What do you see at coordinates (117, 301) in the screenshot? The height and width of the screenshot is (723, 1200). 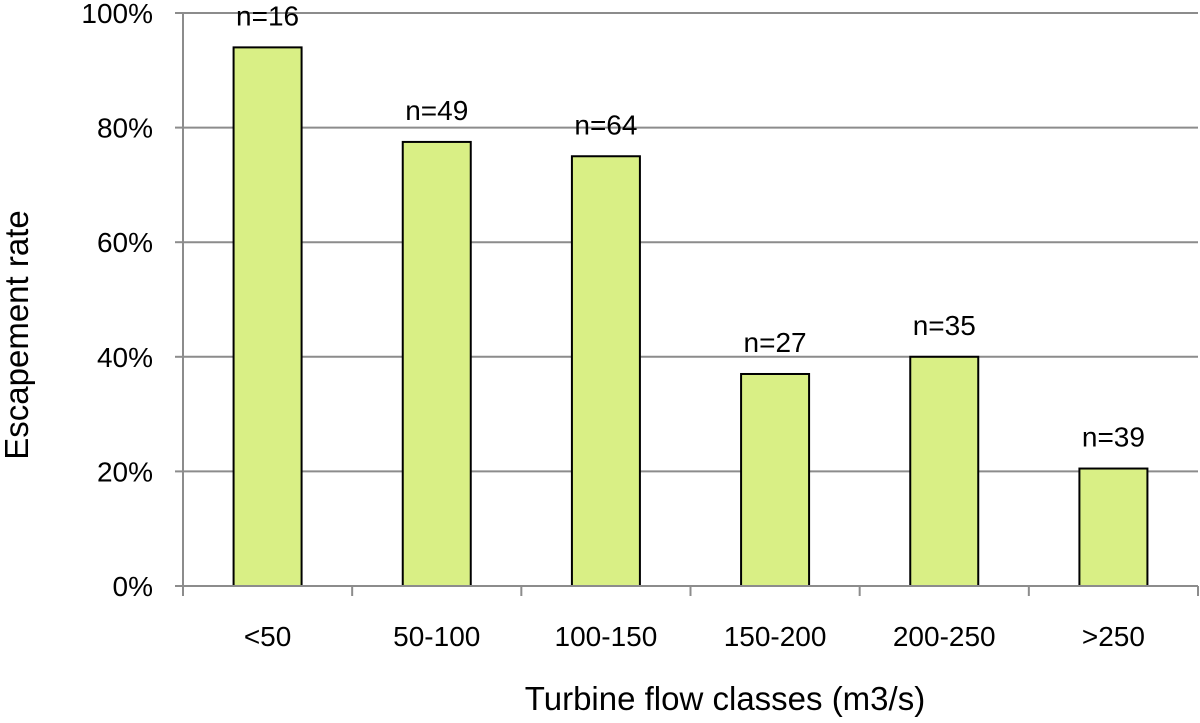 I see `y-tick-labels: 0% 20% 40% 60% 80% 100%` at bounding box center [117, 301].